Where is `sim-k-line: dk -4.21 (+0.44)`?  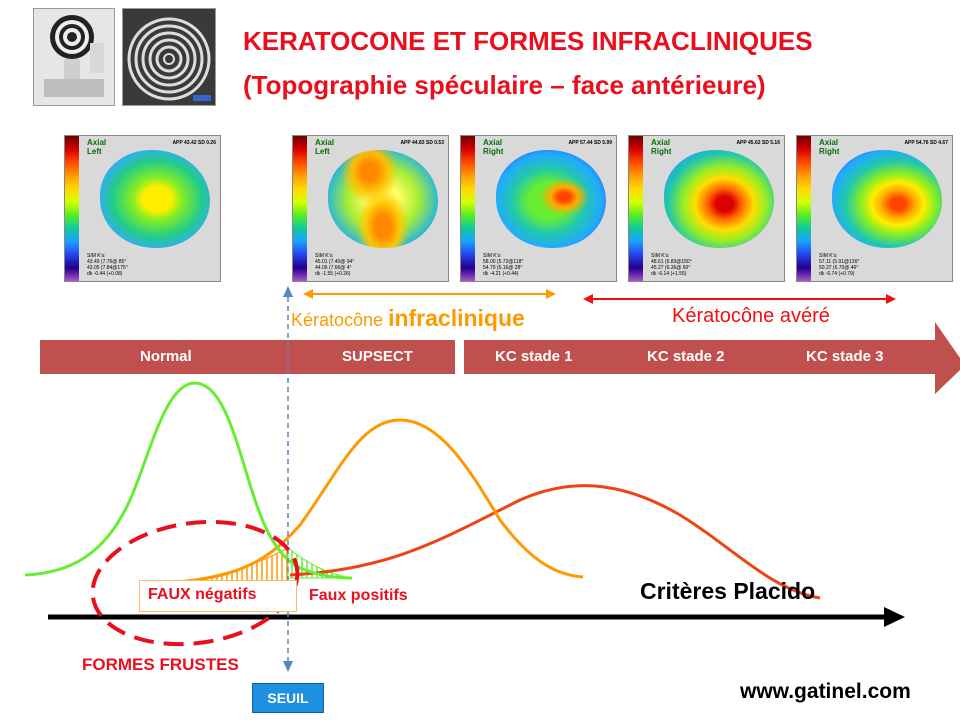
sim-k-line: dk -4.21 (+0.44) is located at coordinates (501, 274).